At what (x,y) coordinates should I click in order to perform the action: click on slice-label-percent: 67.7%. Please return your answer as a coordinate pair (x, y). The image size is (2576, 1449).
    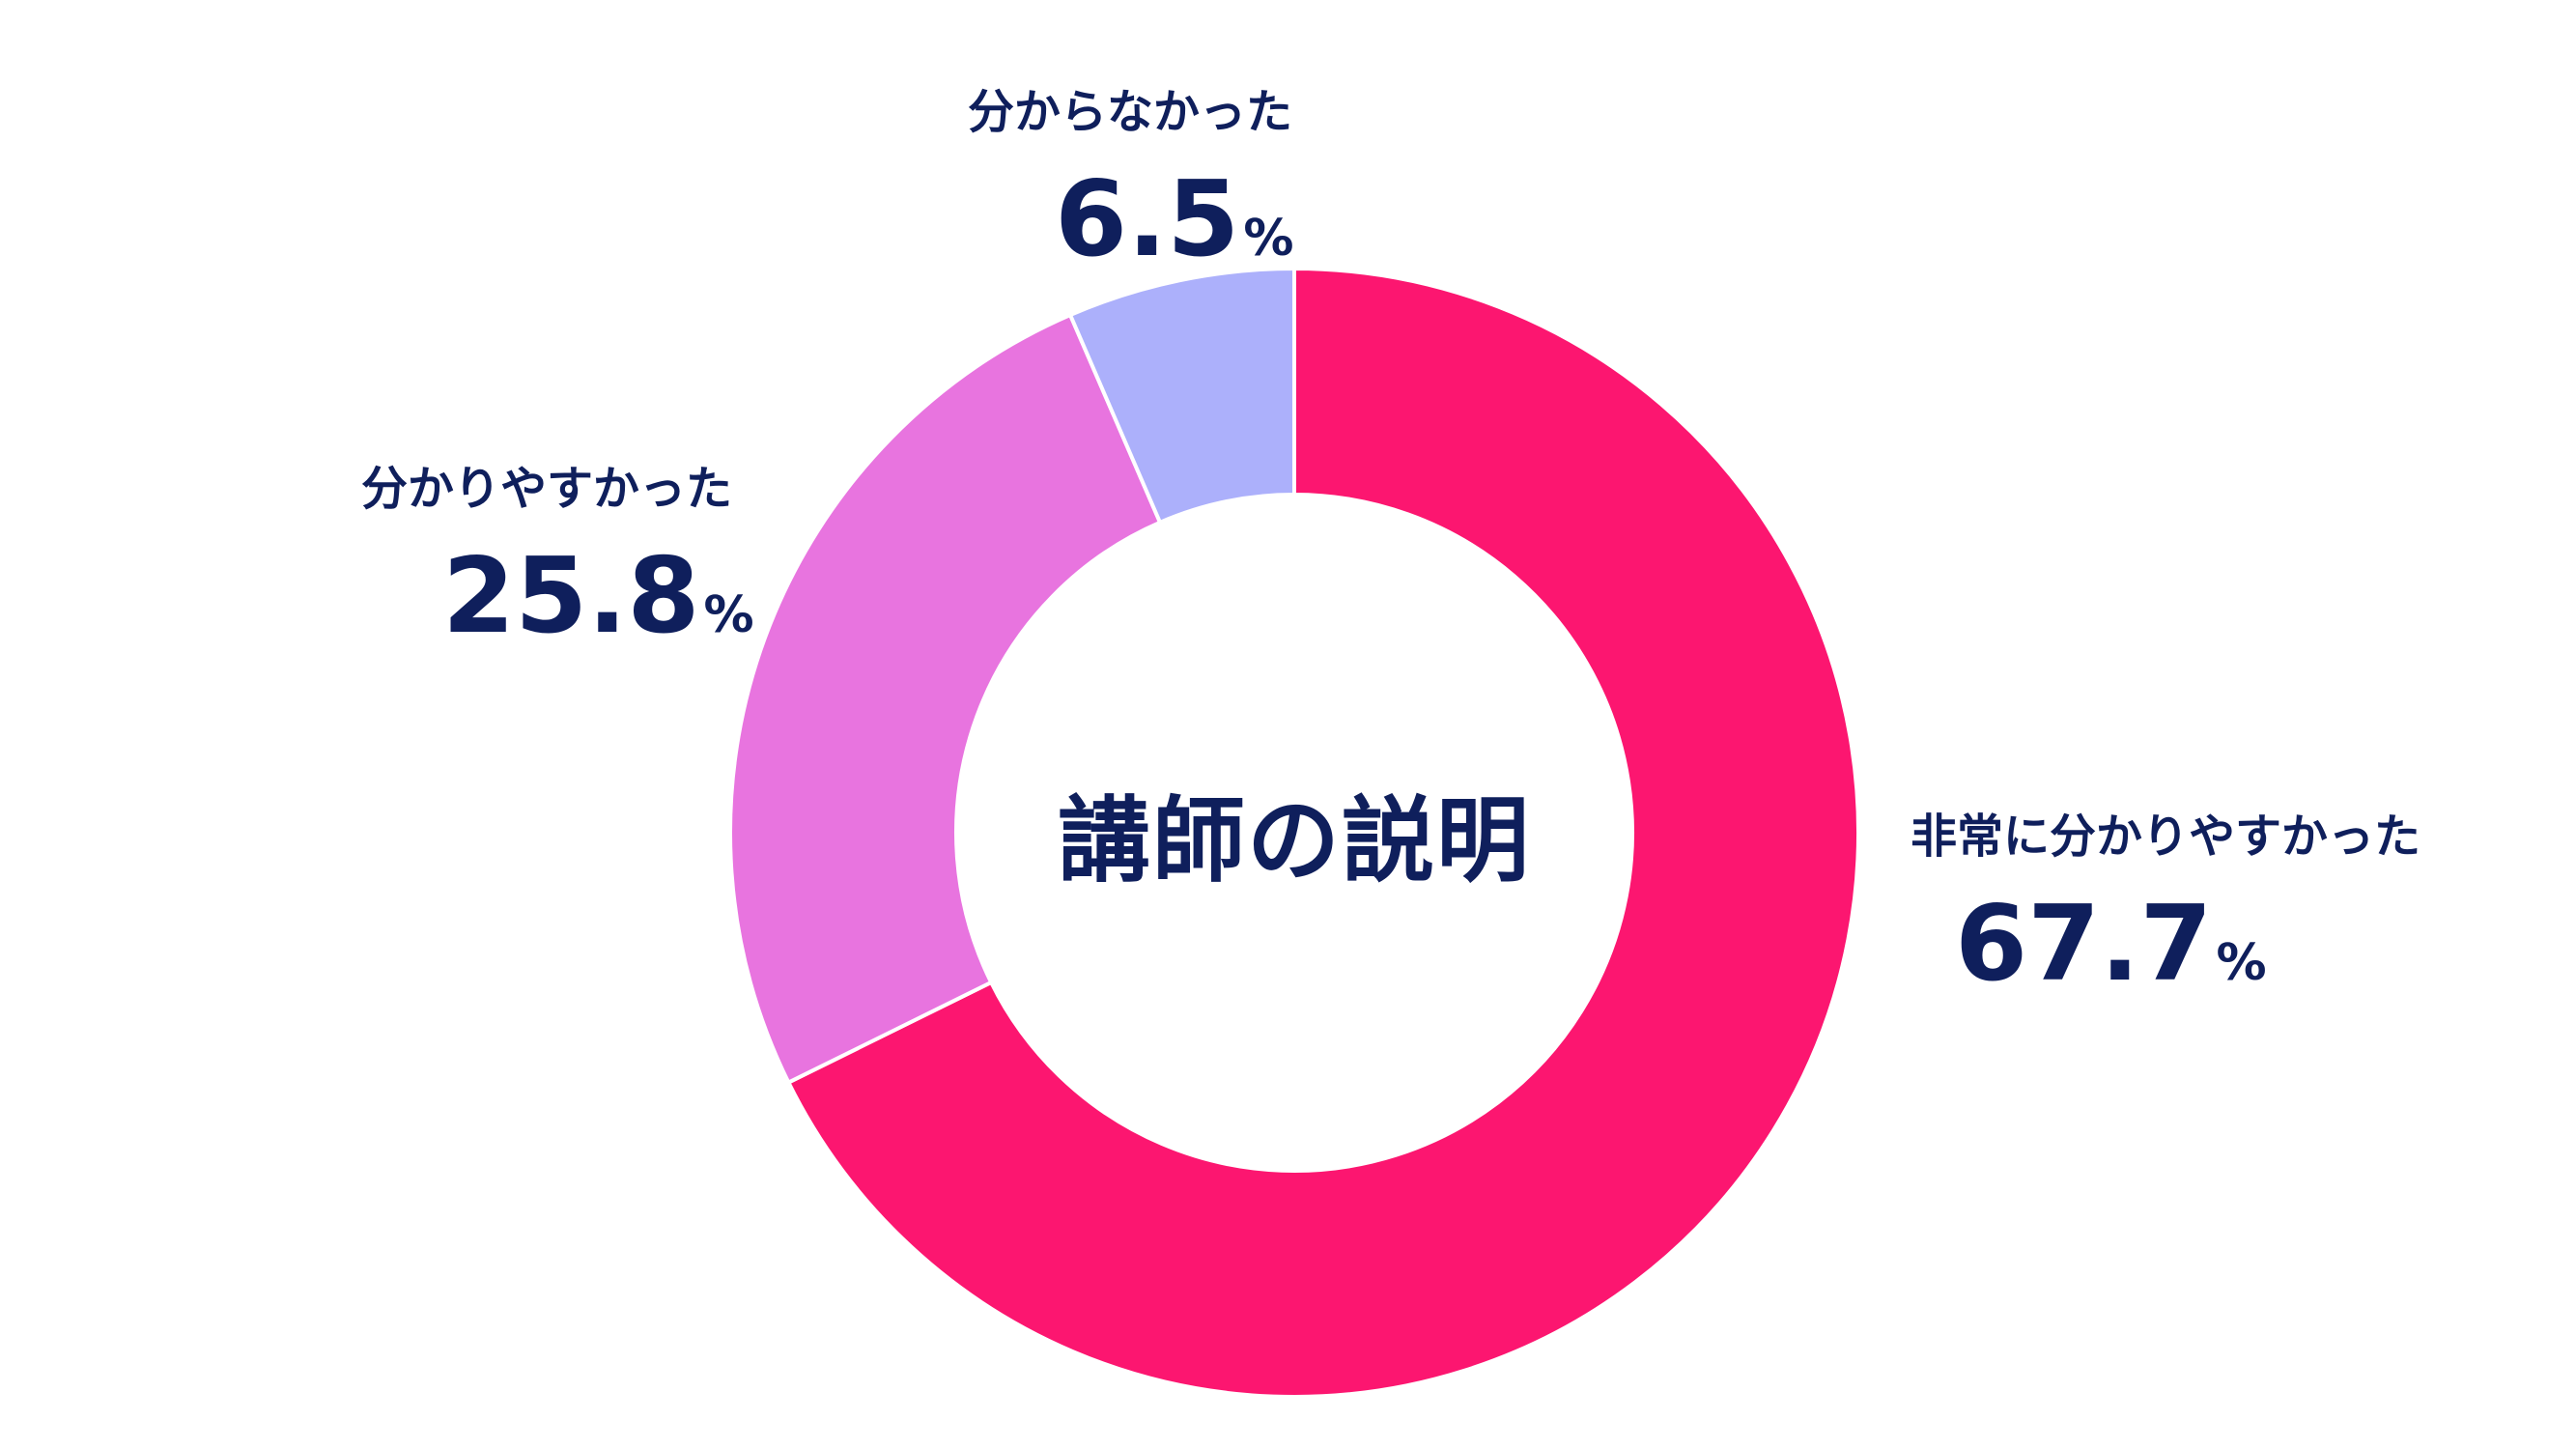
    Looking at the image, I should click on (2111, 944).